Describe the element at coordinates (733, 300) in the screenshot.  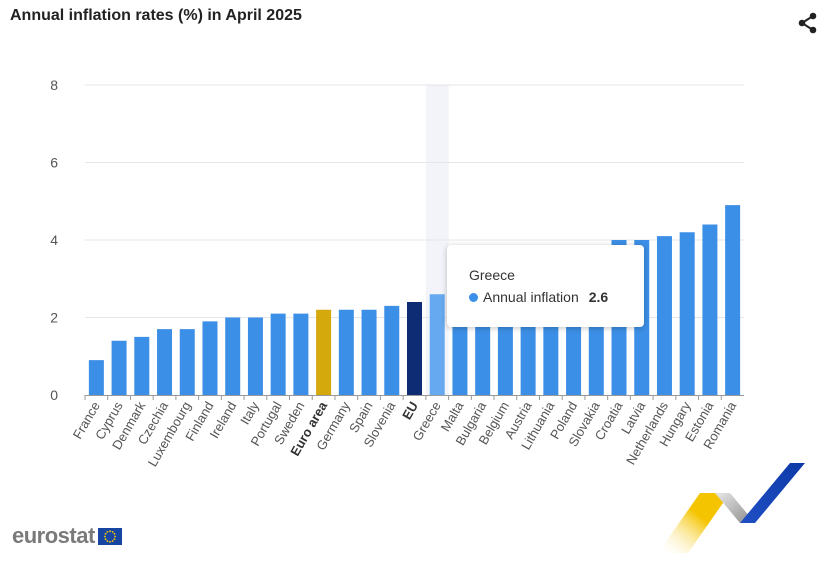
I see `bar-romania` at that location.